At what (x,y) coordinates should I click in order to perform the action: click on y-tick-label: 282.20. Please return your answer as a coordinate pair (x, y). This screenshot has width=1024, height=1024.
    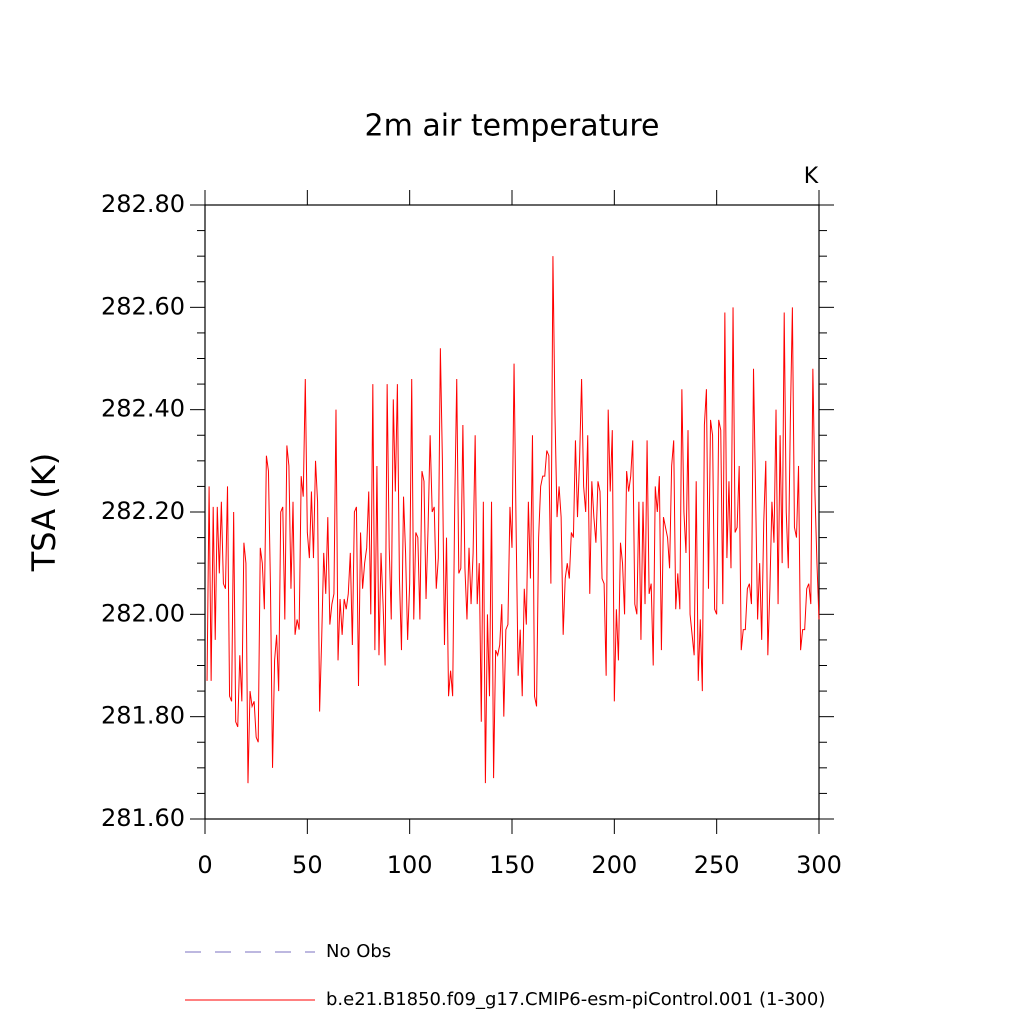
    Looking at the image, I should click on (143, 511).